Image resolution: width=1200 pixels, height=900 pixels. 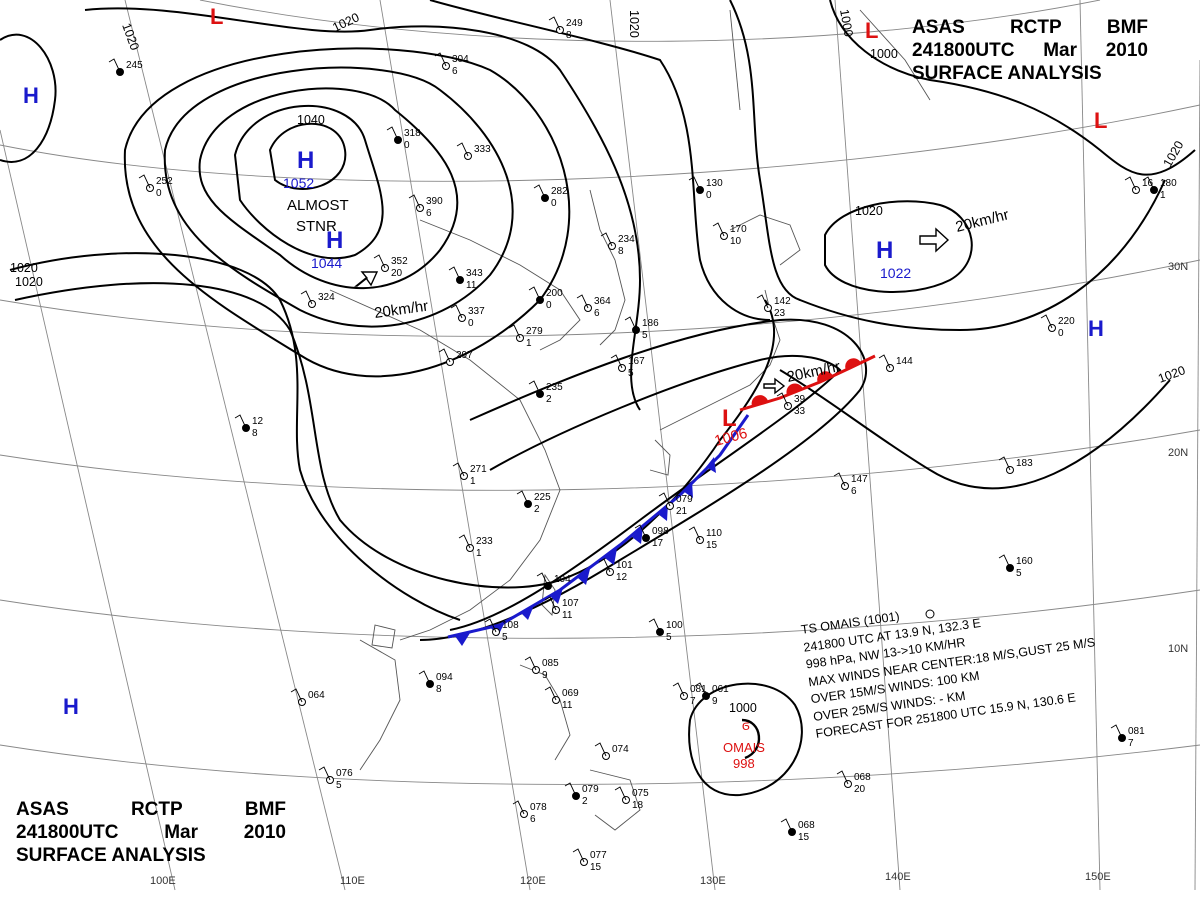 I want to click on header-station-id: ASAS, so click(x=938, y=27).